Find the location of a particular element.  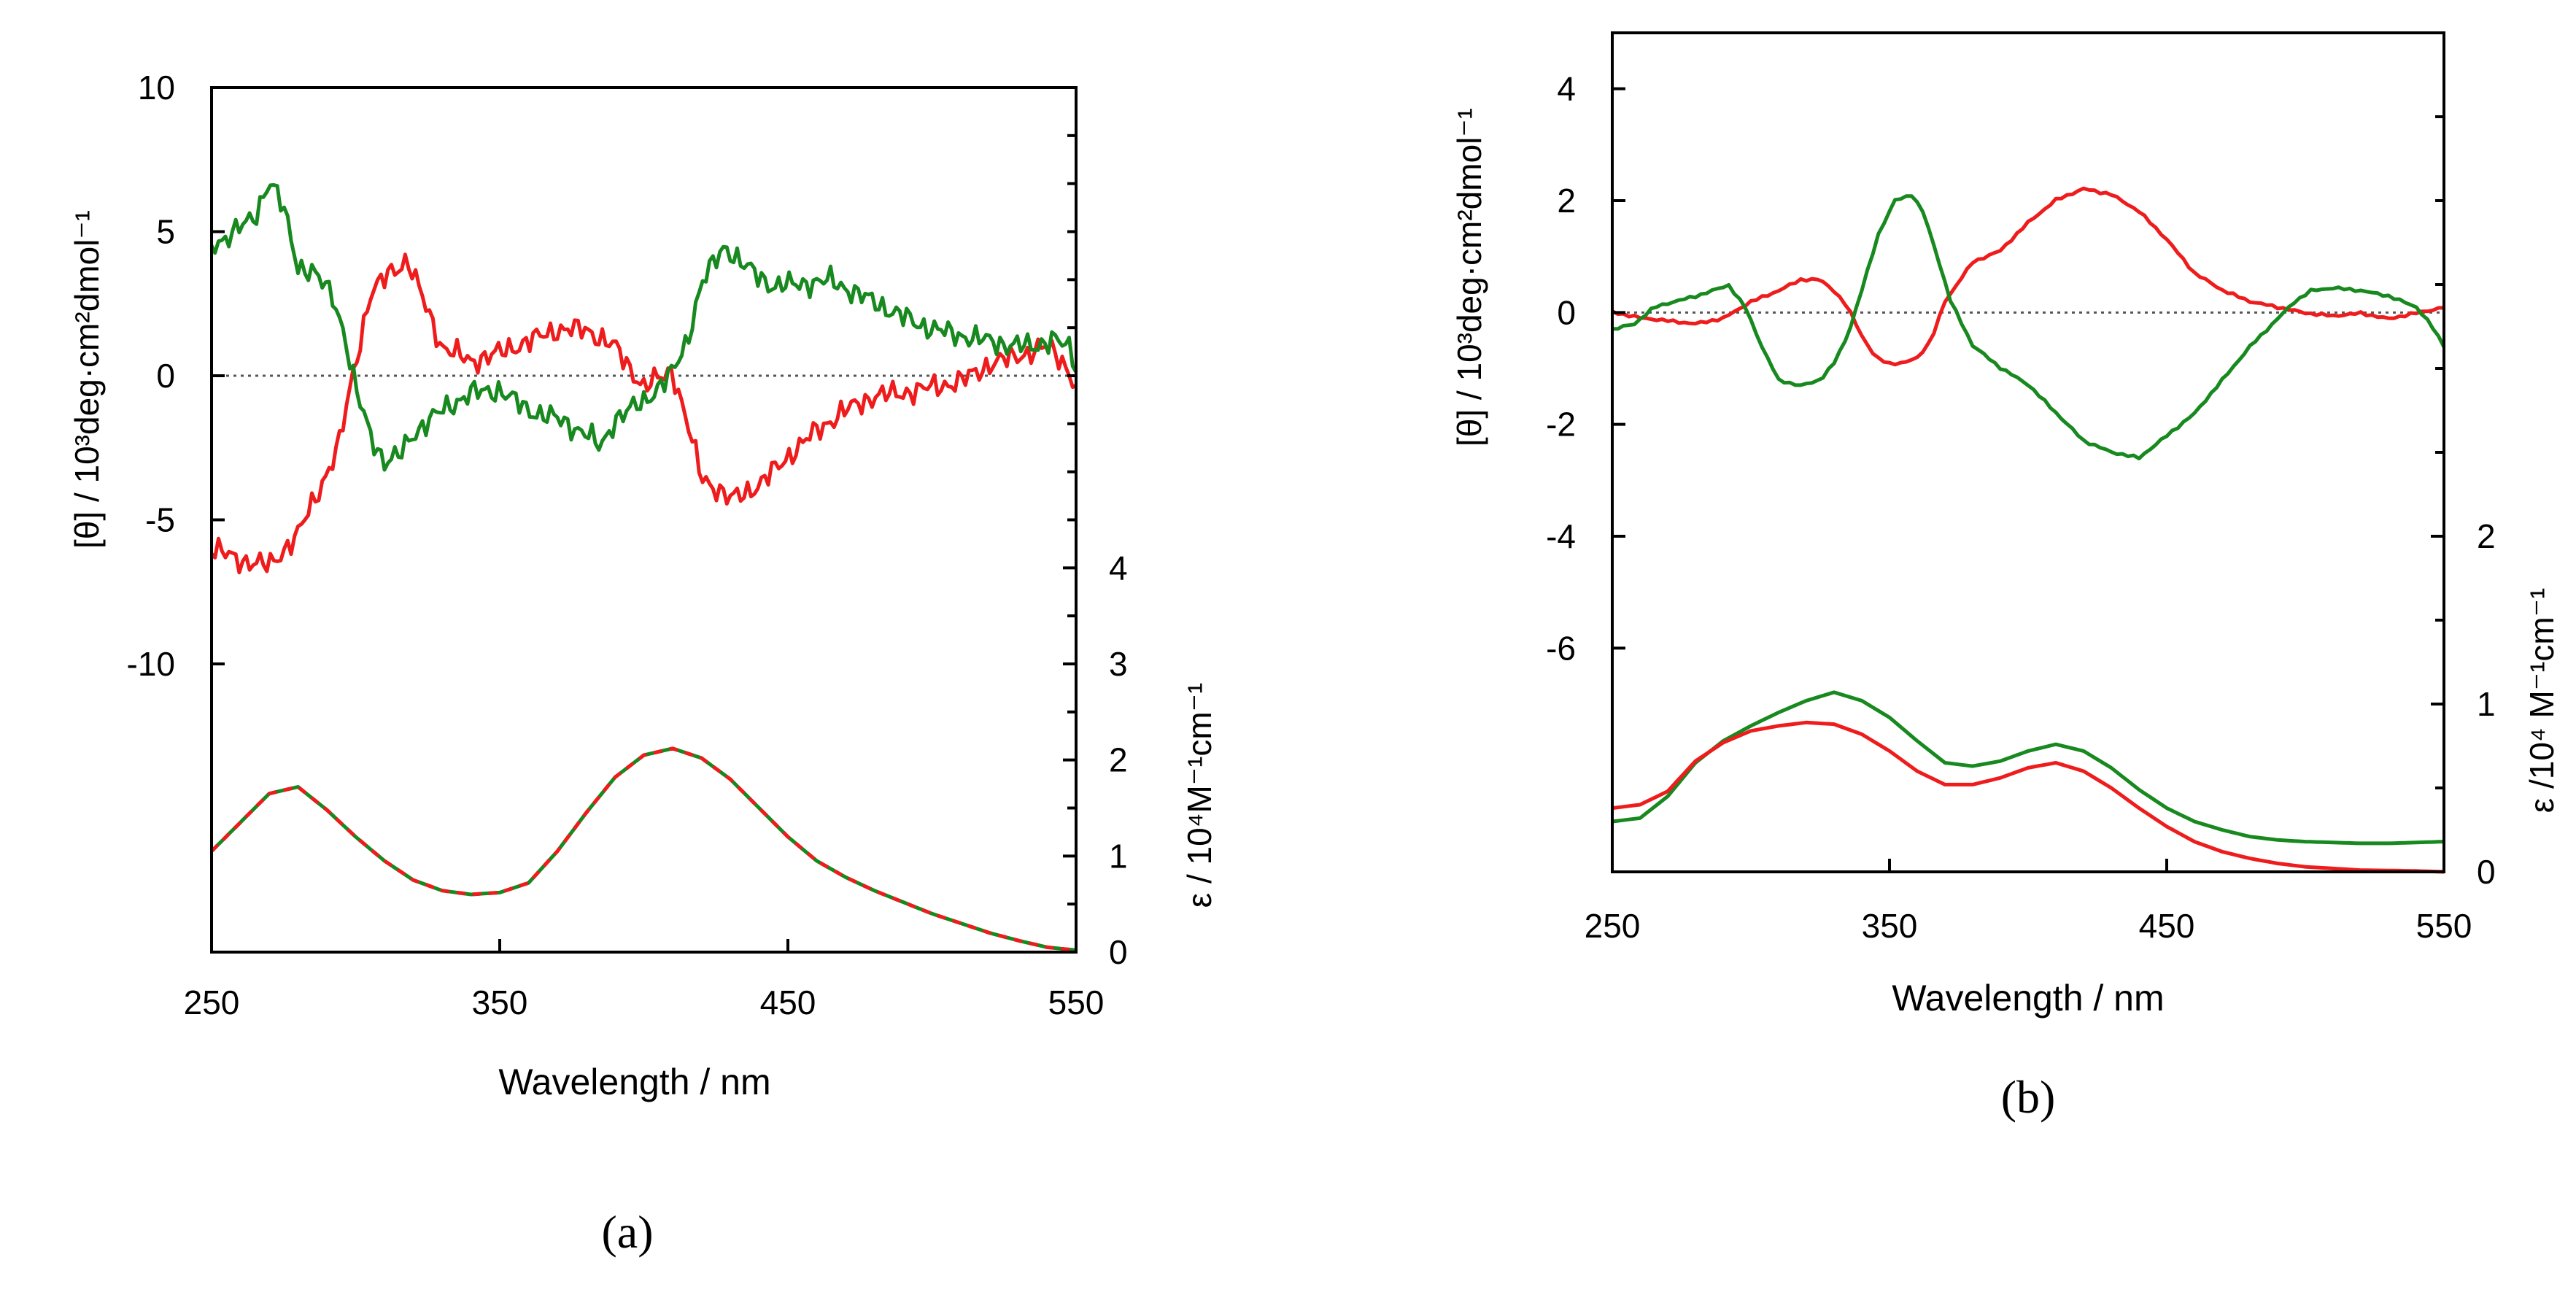

y-axis-label-right: ε / 10⁴M⁻¹cm⁻¹ is located at coordinates (1199, 795).